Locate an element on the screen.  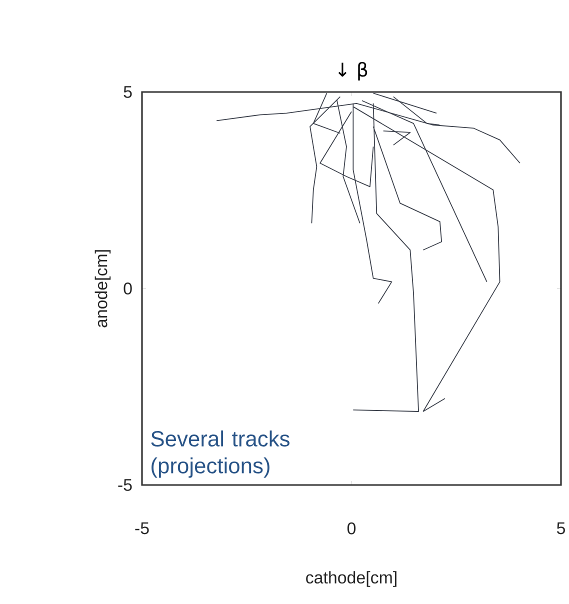
annotation: Several tracks (projections) is located at coordinates (220, 454).